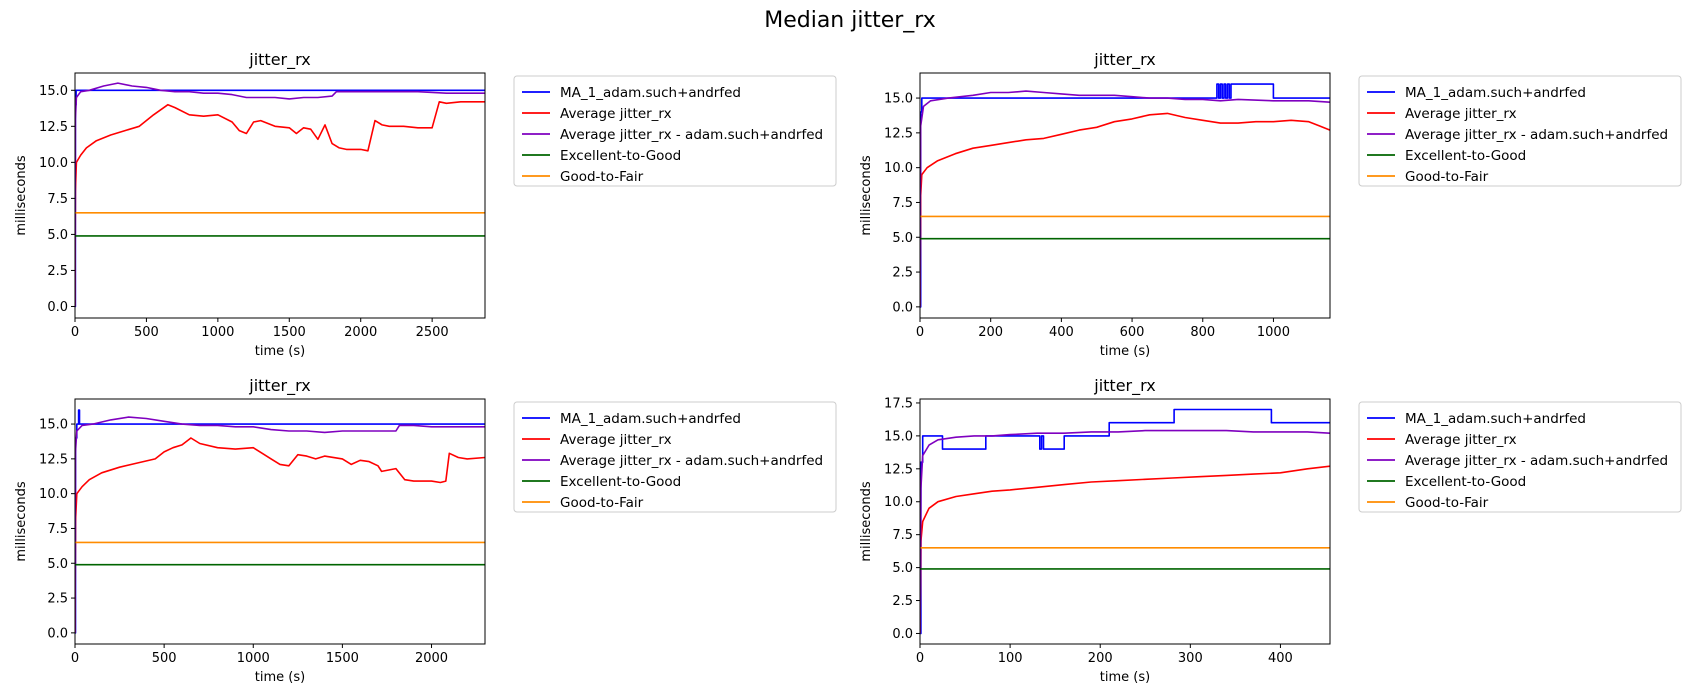  I want to click on x-tick-label: 200, so click(990, 332).